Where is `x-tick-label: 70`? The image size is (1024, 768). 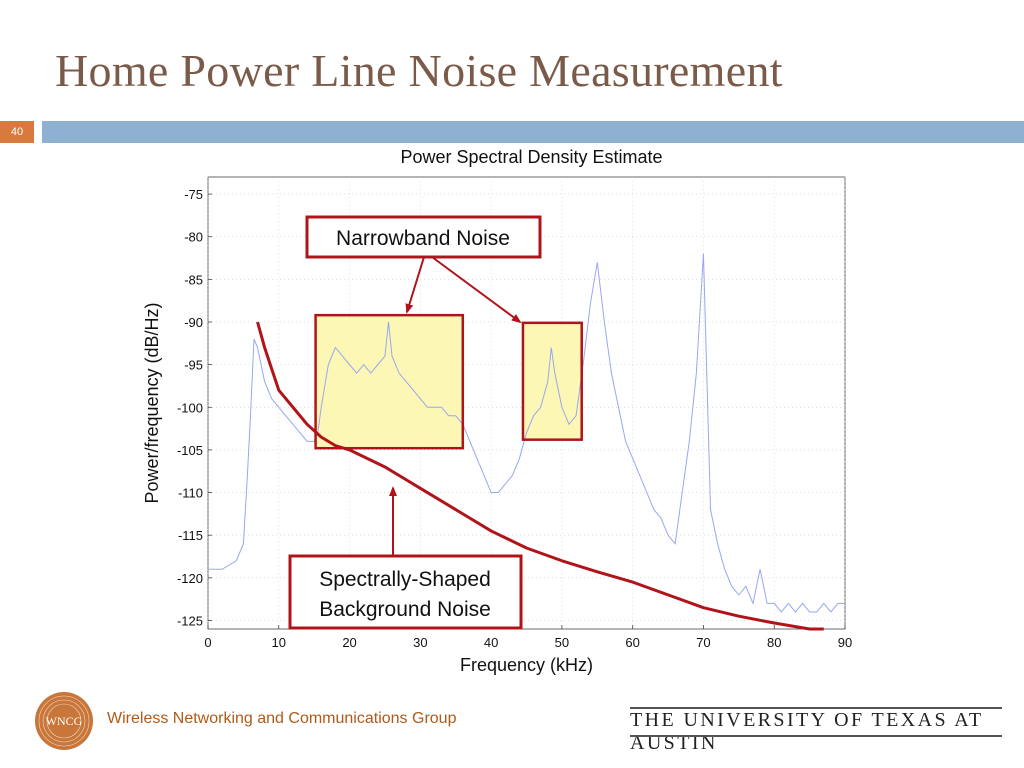 x-tick-label: 70 is located at coordinates (703, 642).